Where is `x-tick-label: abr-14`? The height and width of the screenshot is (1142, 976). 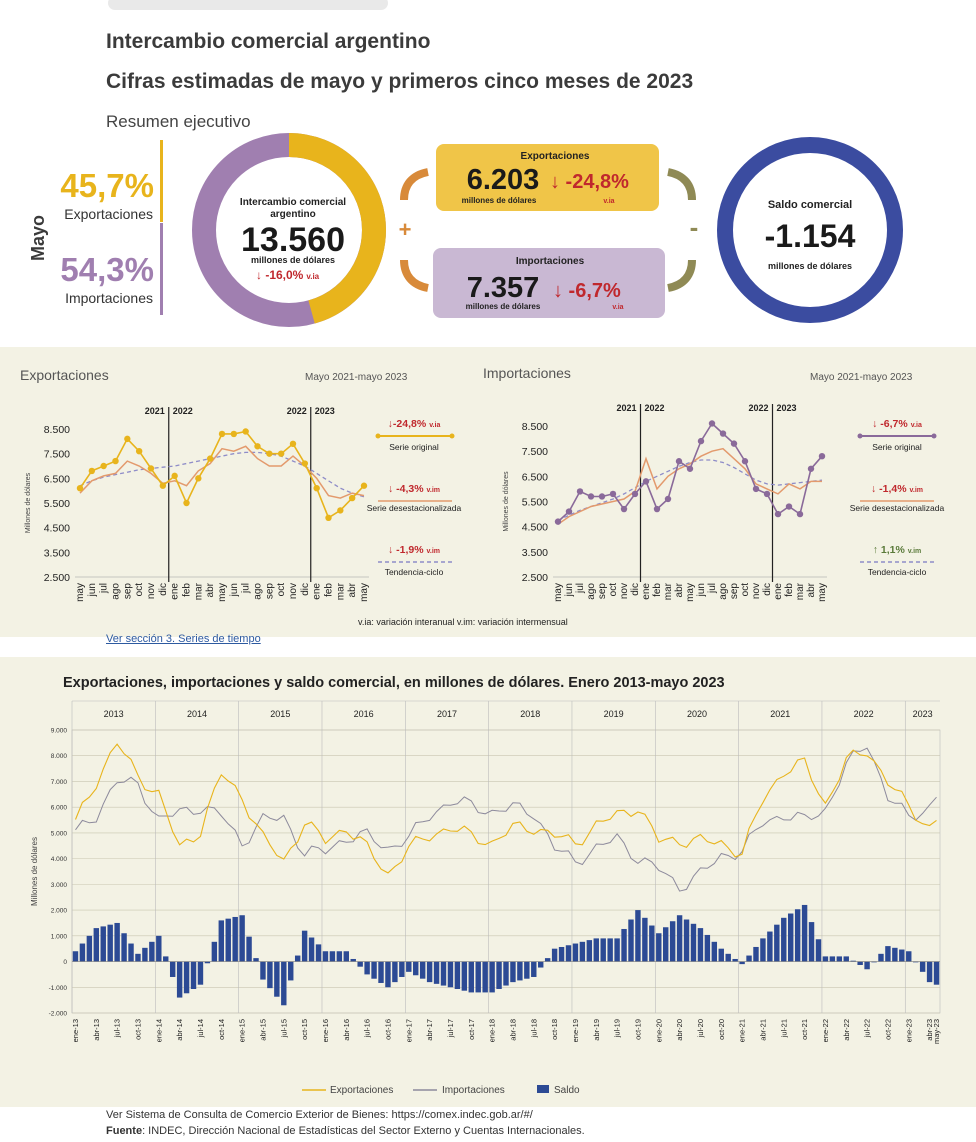 x-tick-label: abr-14 is located at coordinates (179, 1030).